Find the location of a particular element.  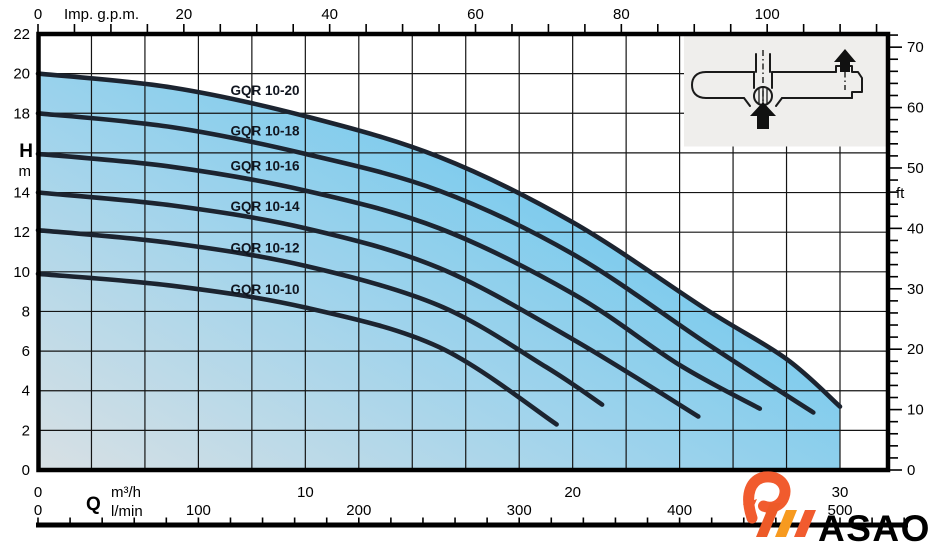

gpm-axis-title: Imp. g.p.m. is located at coordinates (101, 14).